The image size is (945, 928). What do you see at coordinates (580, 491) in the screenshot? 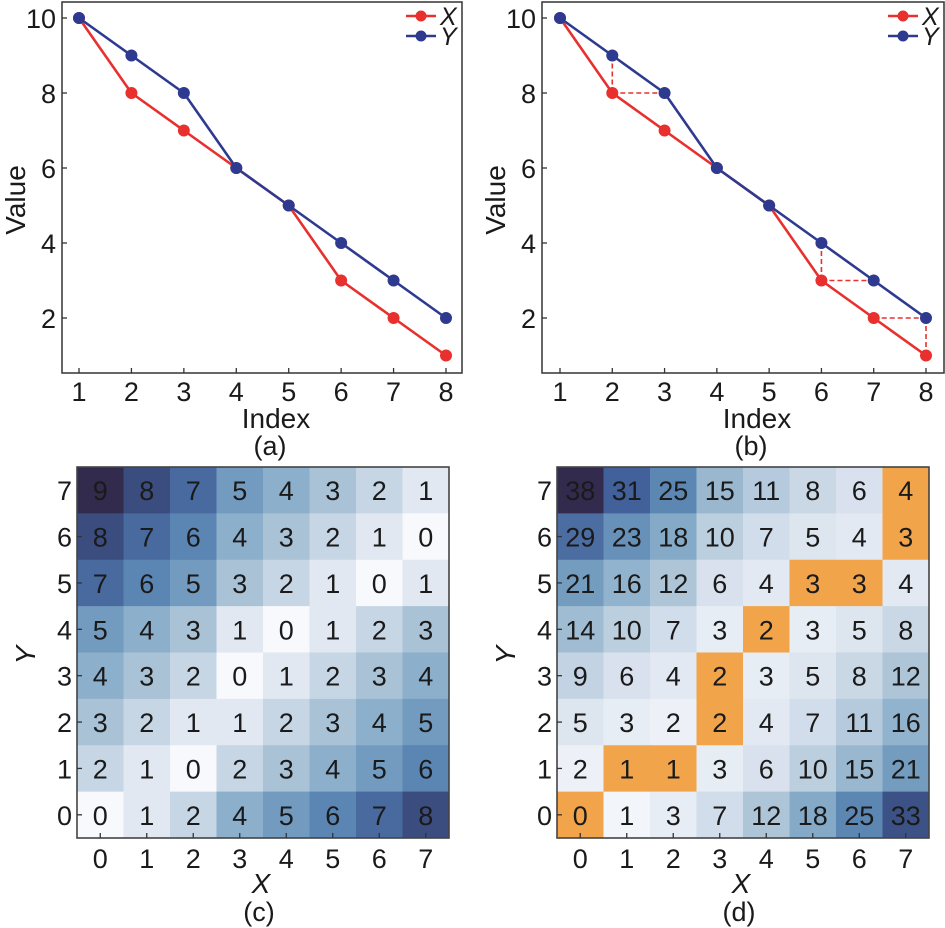
I see `cell-value: 38` at bounding box center [580, 491].